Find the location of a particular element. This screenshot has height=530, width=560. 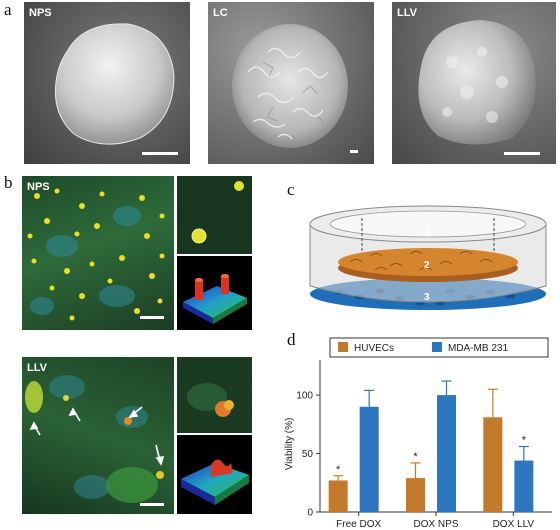

surface-plot-nps is located at coordinates (214, 293).